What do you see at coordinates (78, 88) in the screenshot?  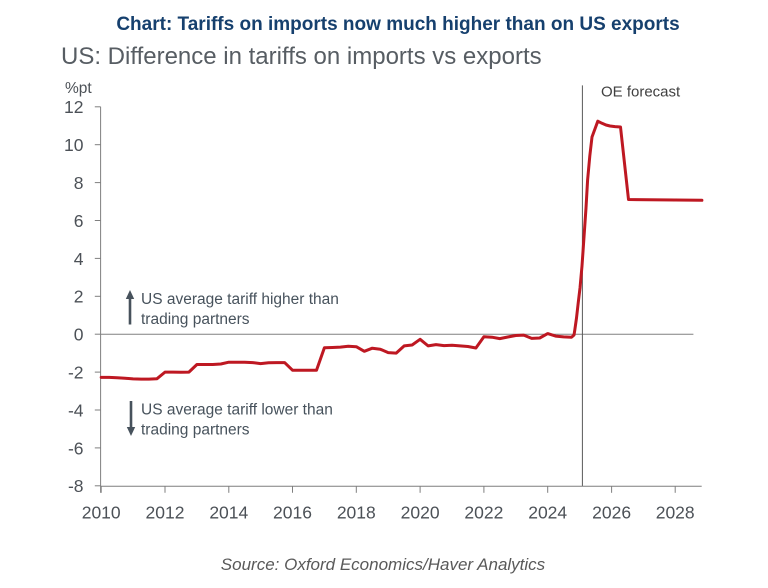 I see `svg-text: %pt` at bounding box center [78, 88].